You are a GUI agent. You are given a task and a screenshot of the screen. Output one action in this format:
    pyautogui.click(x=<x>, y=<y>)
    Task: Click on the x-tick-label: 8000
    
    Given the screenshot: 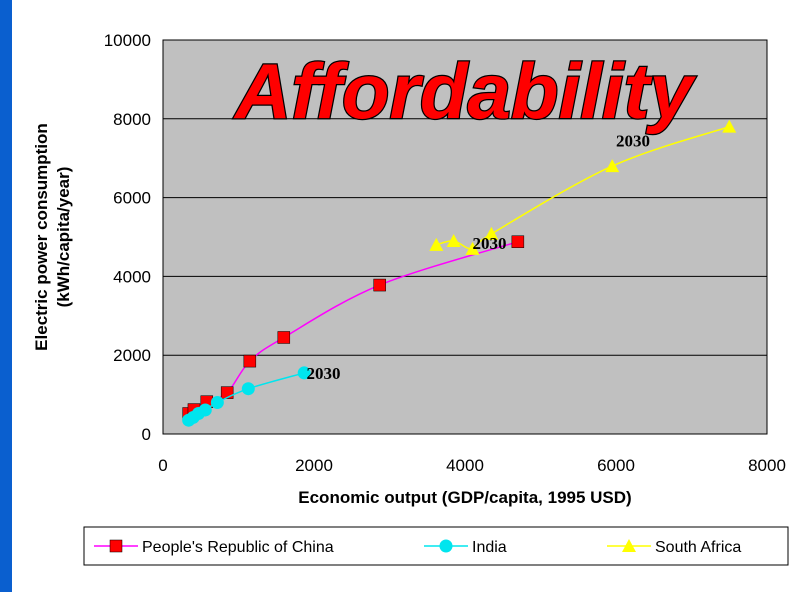 What is the action you would take?
    pyautogui.click(x=767, y=465)
    